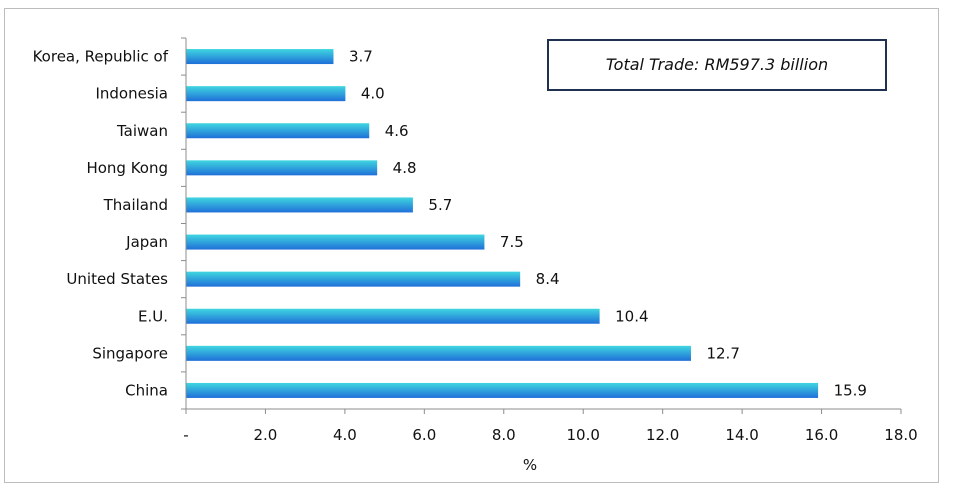 Image resolution: width=960 pixels, height=493 pixels. I want to click on annotation-text: Total Trade: RM597.3 billion, so click(717, 64).